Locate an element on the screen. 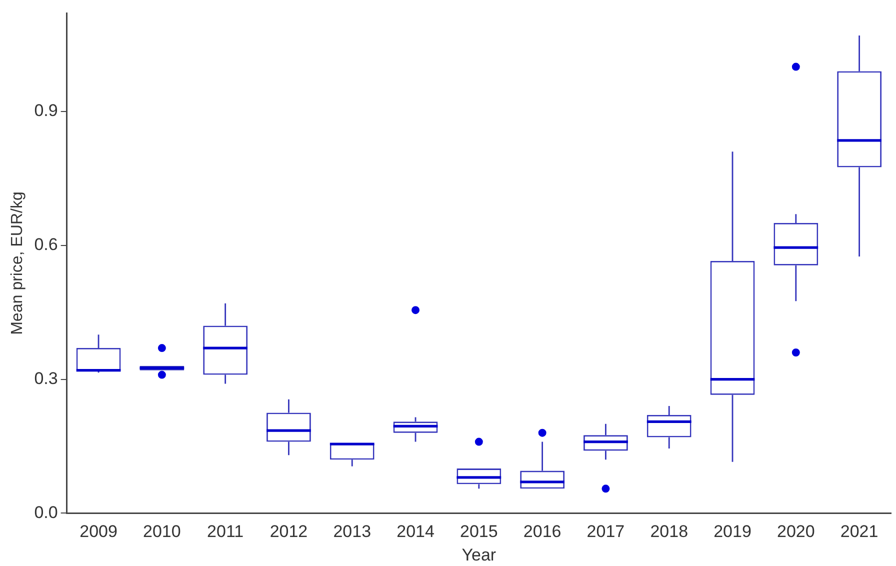 This screenshot has width=896, height=566. y-tick-label: 0.0 is located at coordinates (46, 512).